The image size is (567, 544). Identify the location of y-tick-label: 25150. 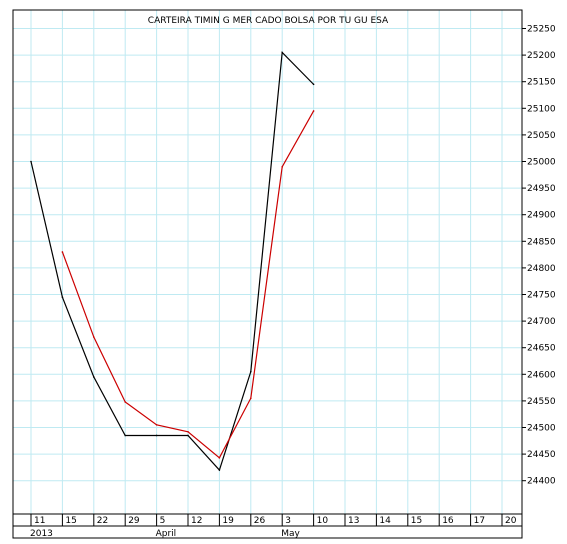
(541, 83).